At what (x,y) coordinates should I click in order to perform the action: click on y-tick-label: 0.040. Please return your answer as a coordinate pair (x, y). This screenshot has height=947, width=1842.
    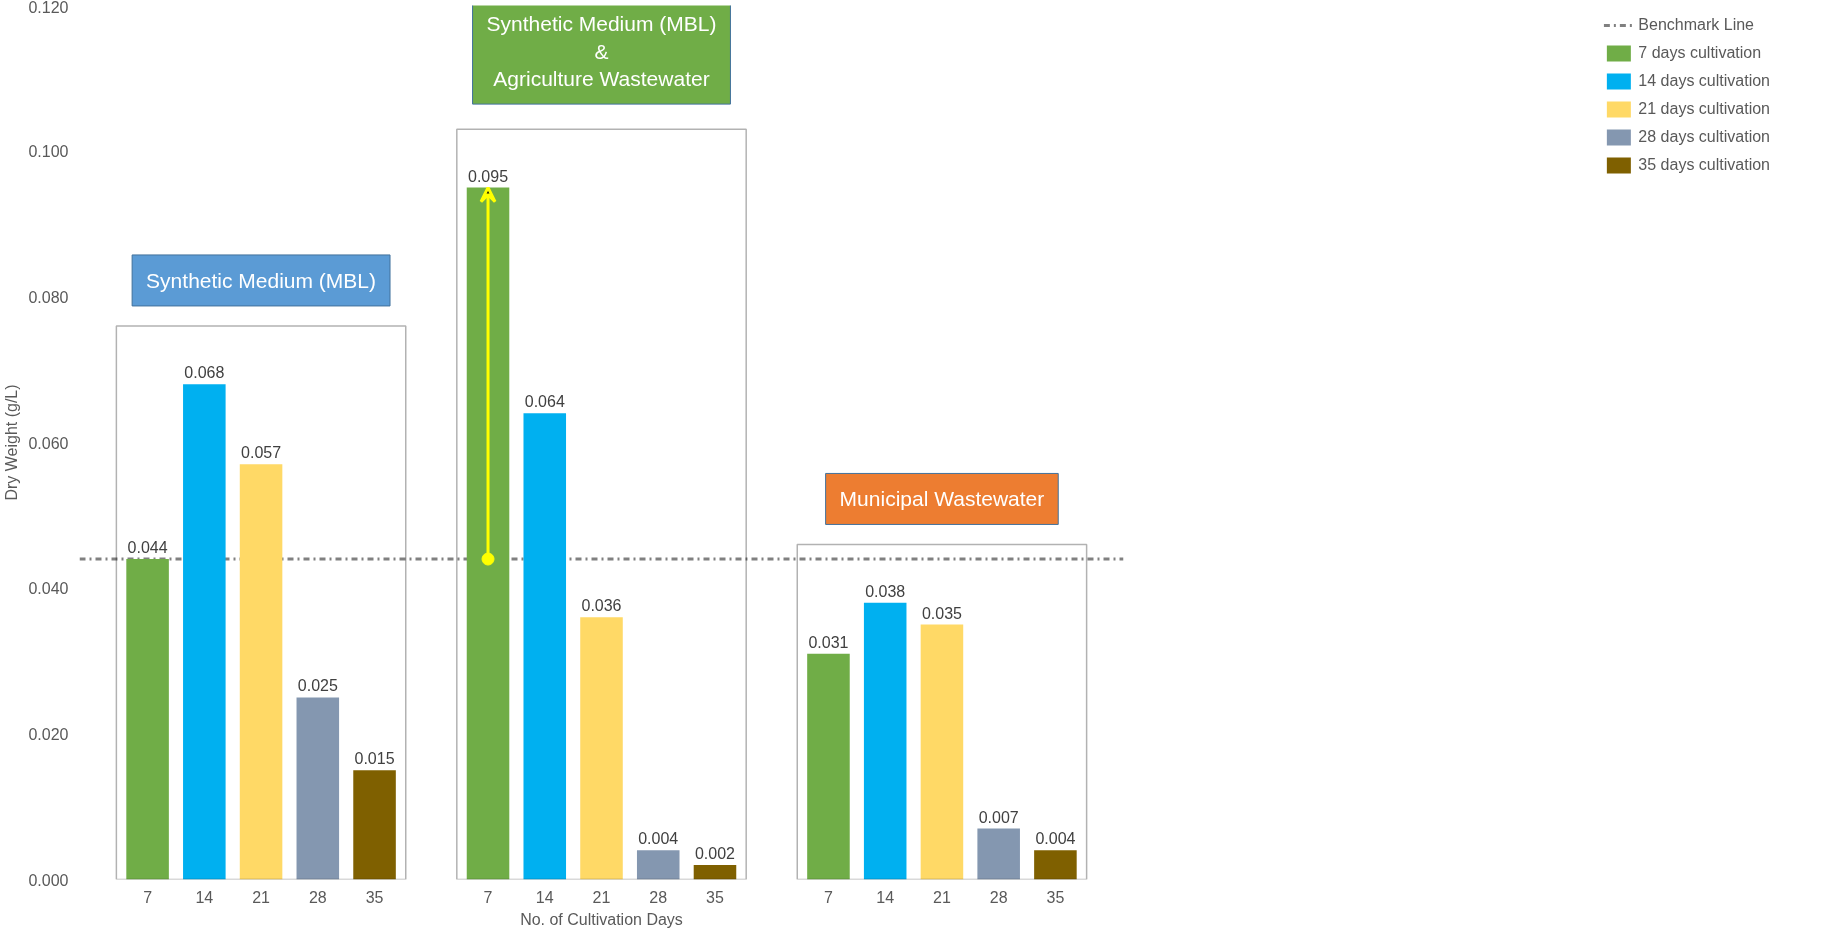
    Looking at the image, I should click on (48, 589).